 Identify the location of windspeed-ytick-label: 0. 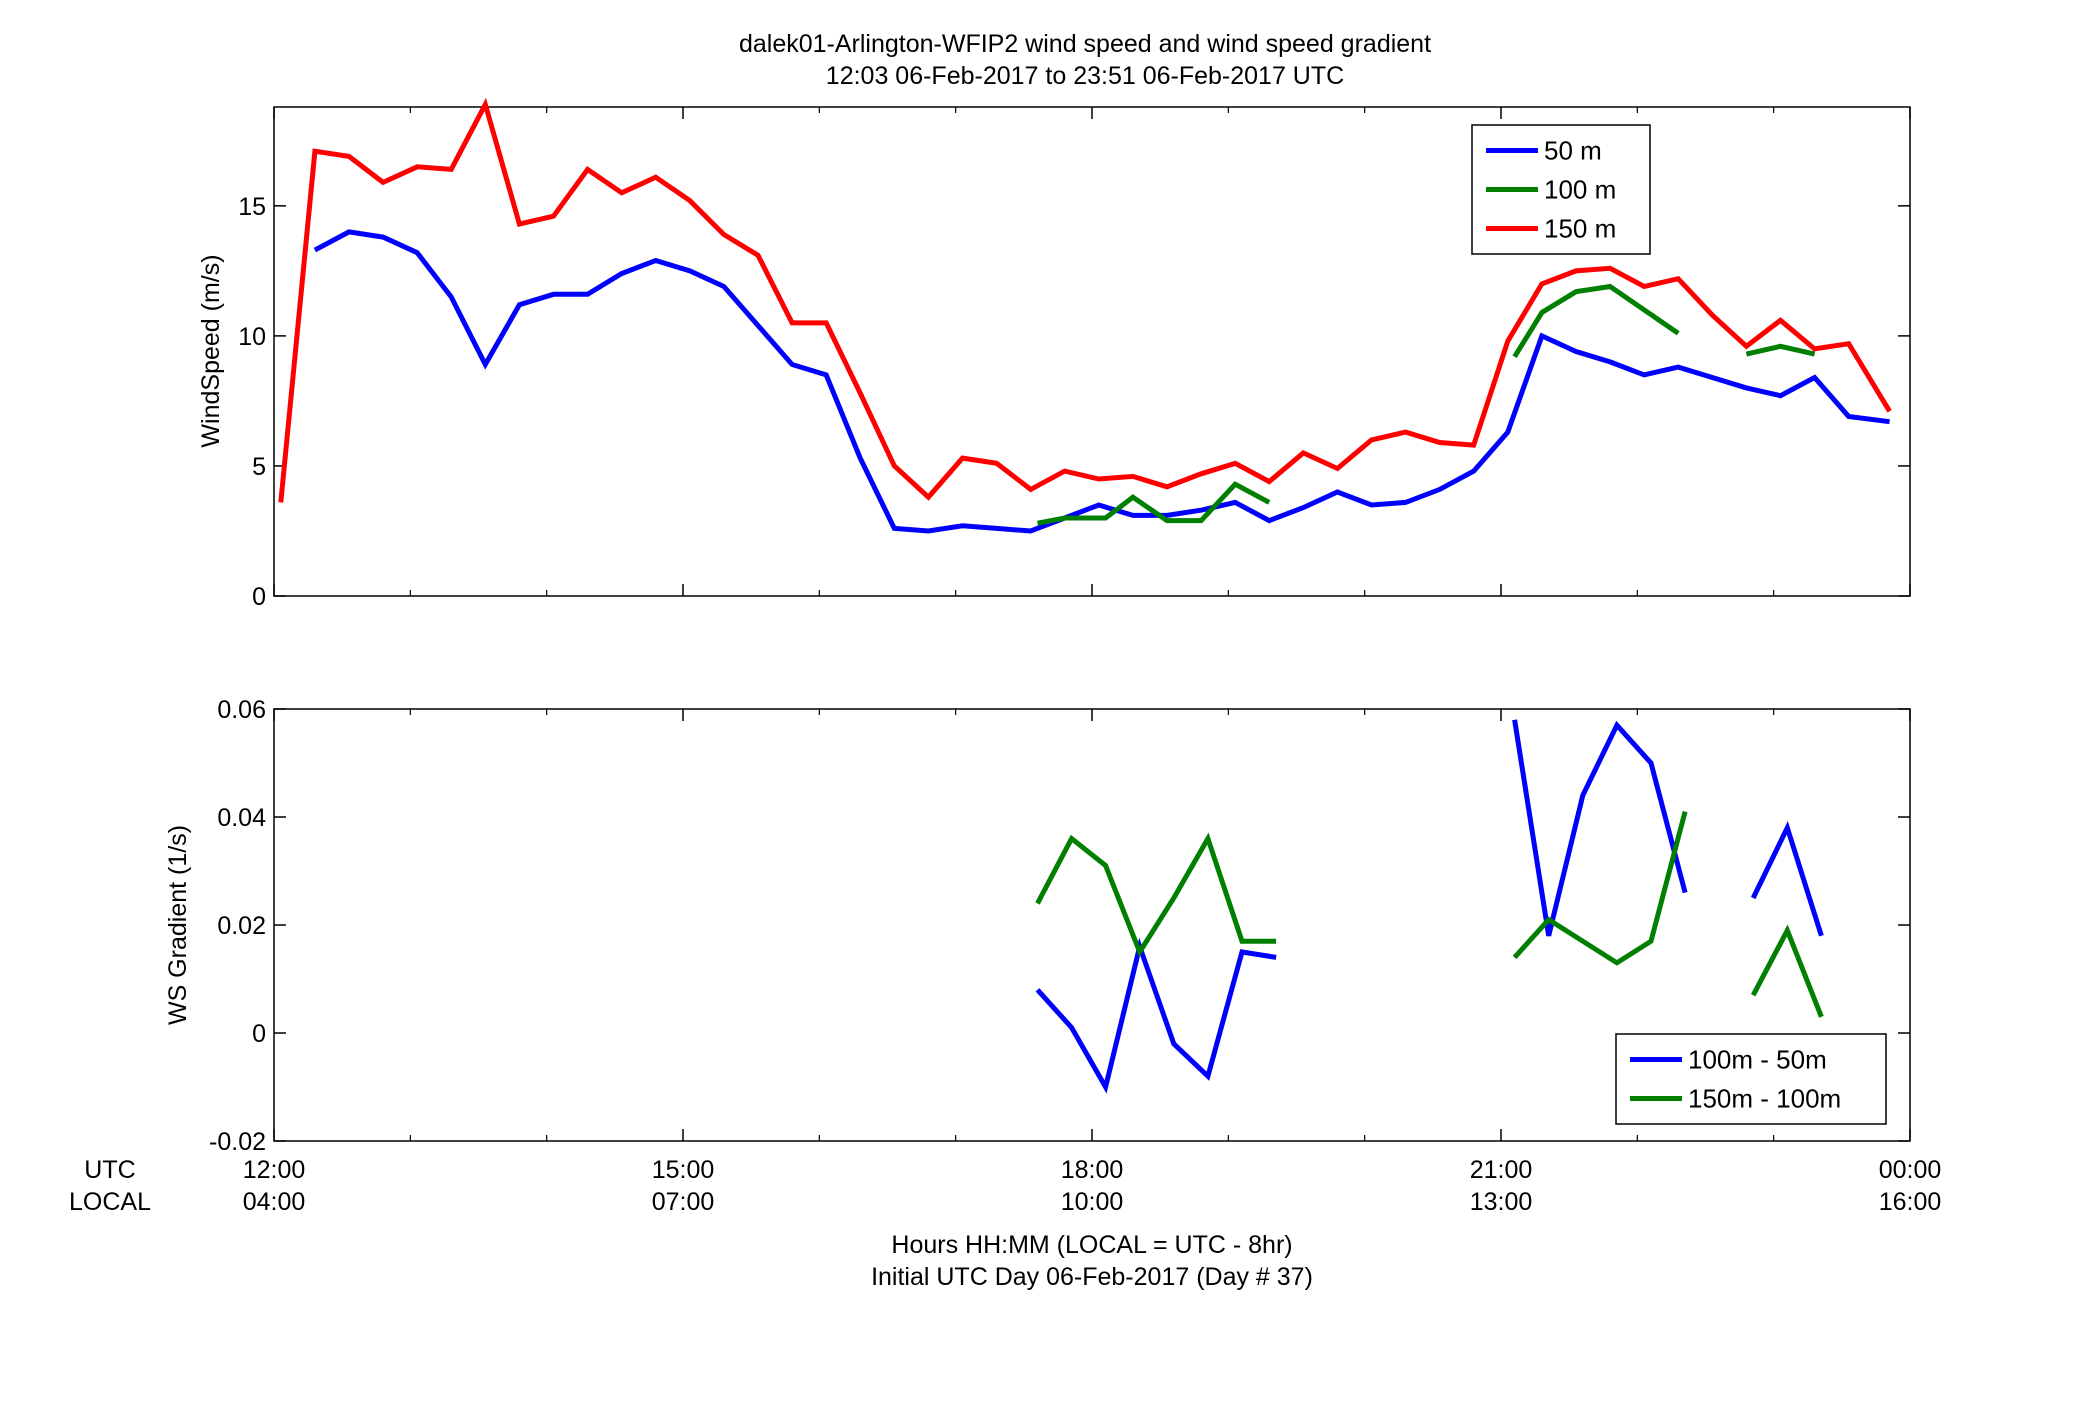
(259, 597).